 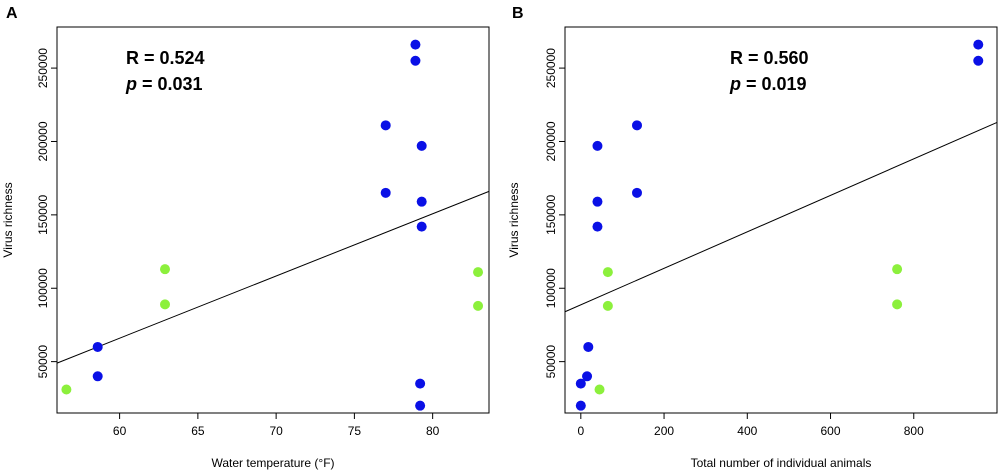 I want to click on x-axis-label: Water temperature (°F), so click(x=272, y=463).